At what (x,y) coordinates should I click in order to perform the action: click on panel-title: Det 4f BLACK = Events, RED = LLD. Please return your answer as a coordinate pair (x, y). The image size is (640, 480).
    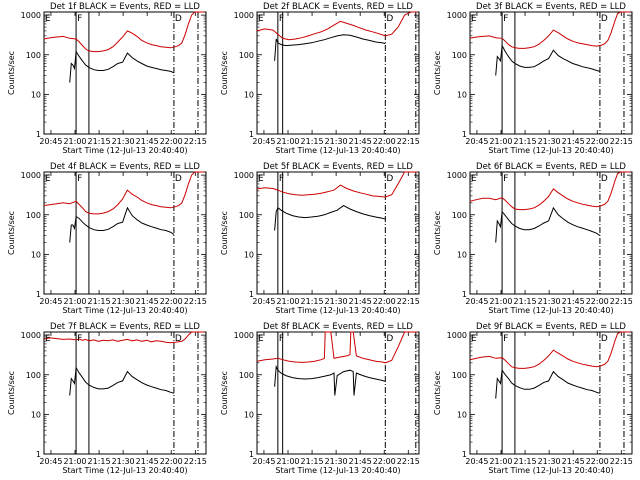
    Looking at the image, I should click on (125, 167).